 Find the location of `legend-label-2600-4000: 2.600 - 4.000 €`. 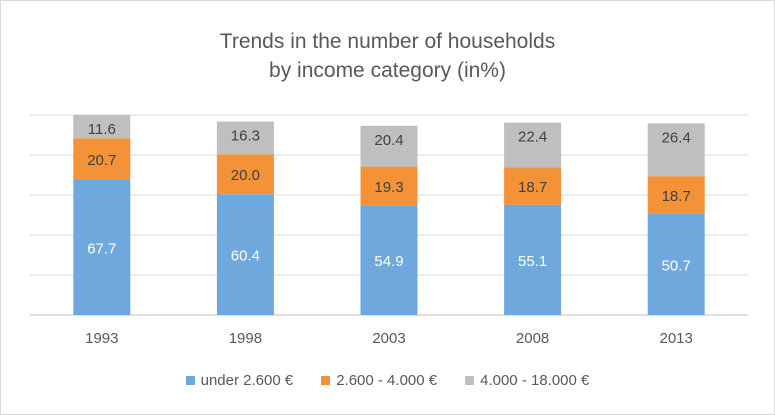

legend-label-2600-4000: 2.600 - 4.000 € is located at coordinates (387, 380).